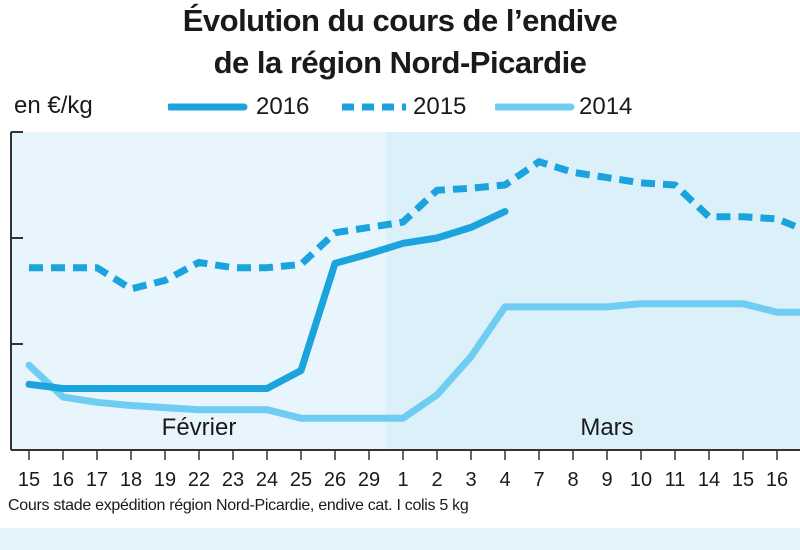  I want to click on x-tick-label: 3, so click(470, 479).